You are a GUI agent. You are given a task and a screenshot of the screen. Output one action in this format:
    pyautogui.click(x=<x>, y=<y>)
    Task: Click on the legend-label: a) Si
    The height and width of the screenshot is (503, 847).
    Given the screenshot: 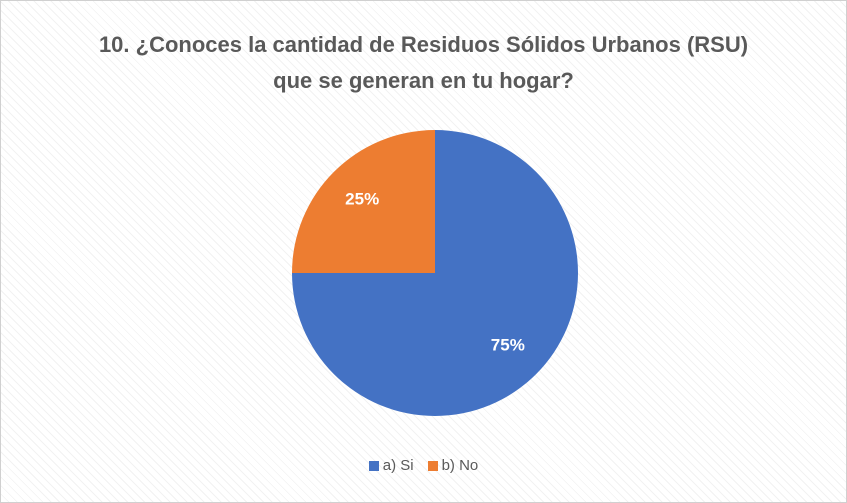 What is the action you would take?
    pyautogui.click(x=398, y=465)
    